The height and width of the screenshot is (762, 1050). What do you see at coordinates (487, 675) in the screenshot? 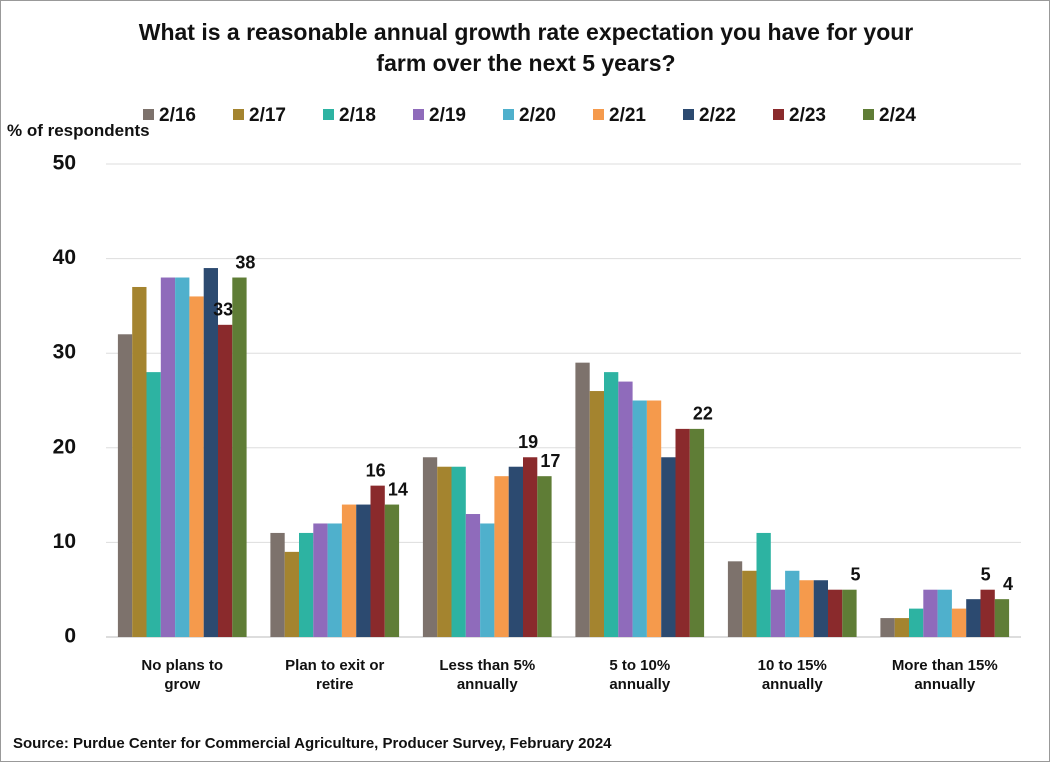
I see `x-tick-label: Less than 5% annually` at bounding box center [487, 675].